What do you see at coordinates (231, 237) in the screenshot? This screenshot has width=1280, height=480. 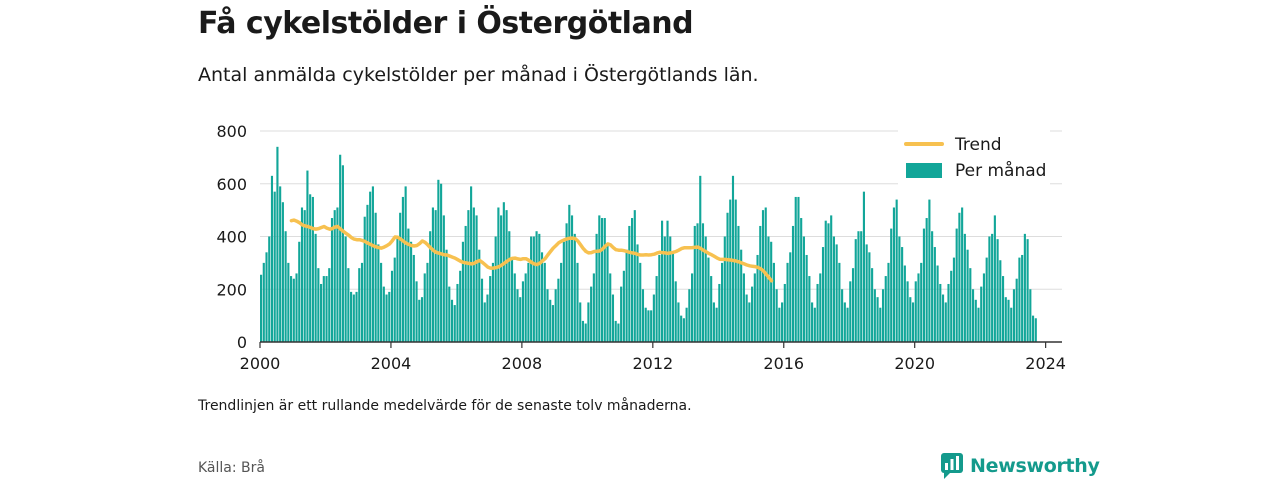 I see `y-tick-label: 400` at bounding box center [231, 237].